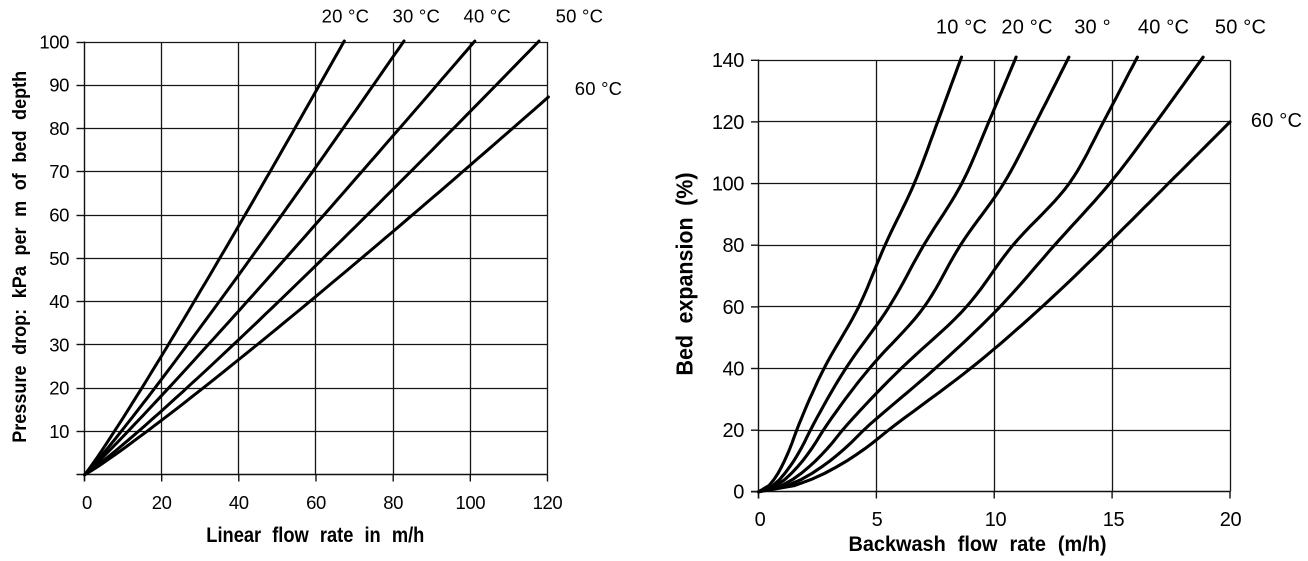 The height and width of the screenshot is (561, 1308). Describe the element at coordinates (315, 535) in the screenshot. I see `svg-text: Linear flow rate in m/h` at that location.